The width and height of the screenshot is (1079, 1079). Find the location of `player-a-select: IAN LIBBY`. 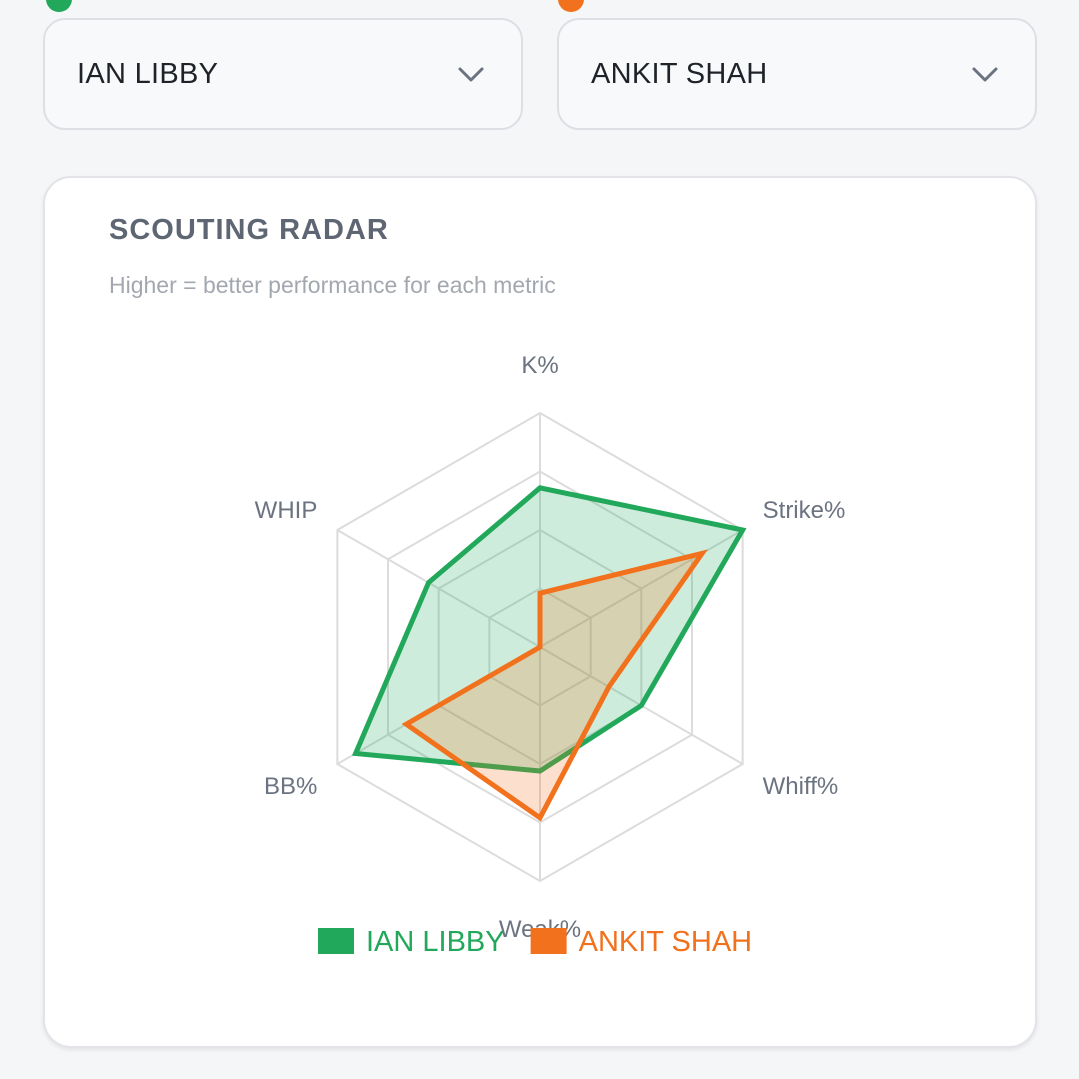

player-a-select: IAN LIBBY is located at coordinates (283, 74).